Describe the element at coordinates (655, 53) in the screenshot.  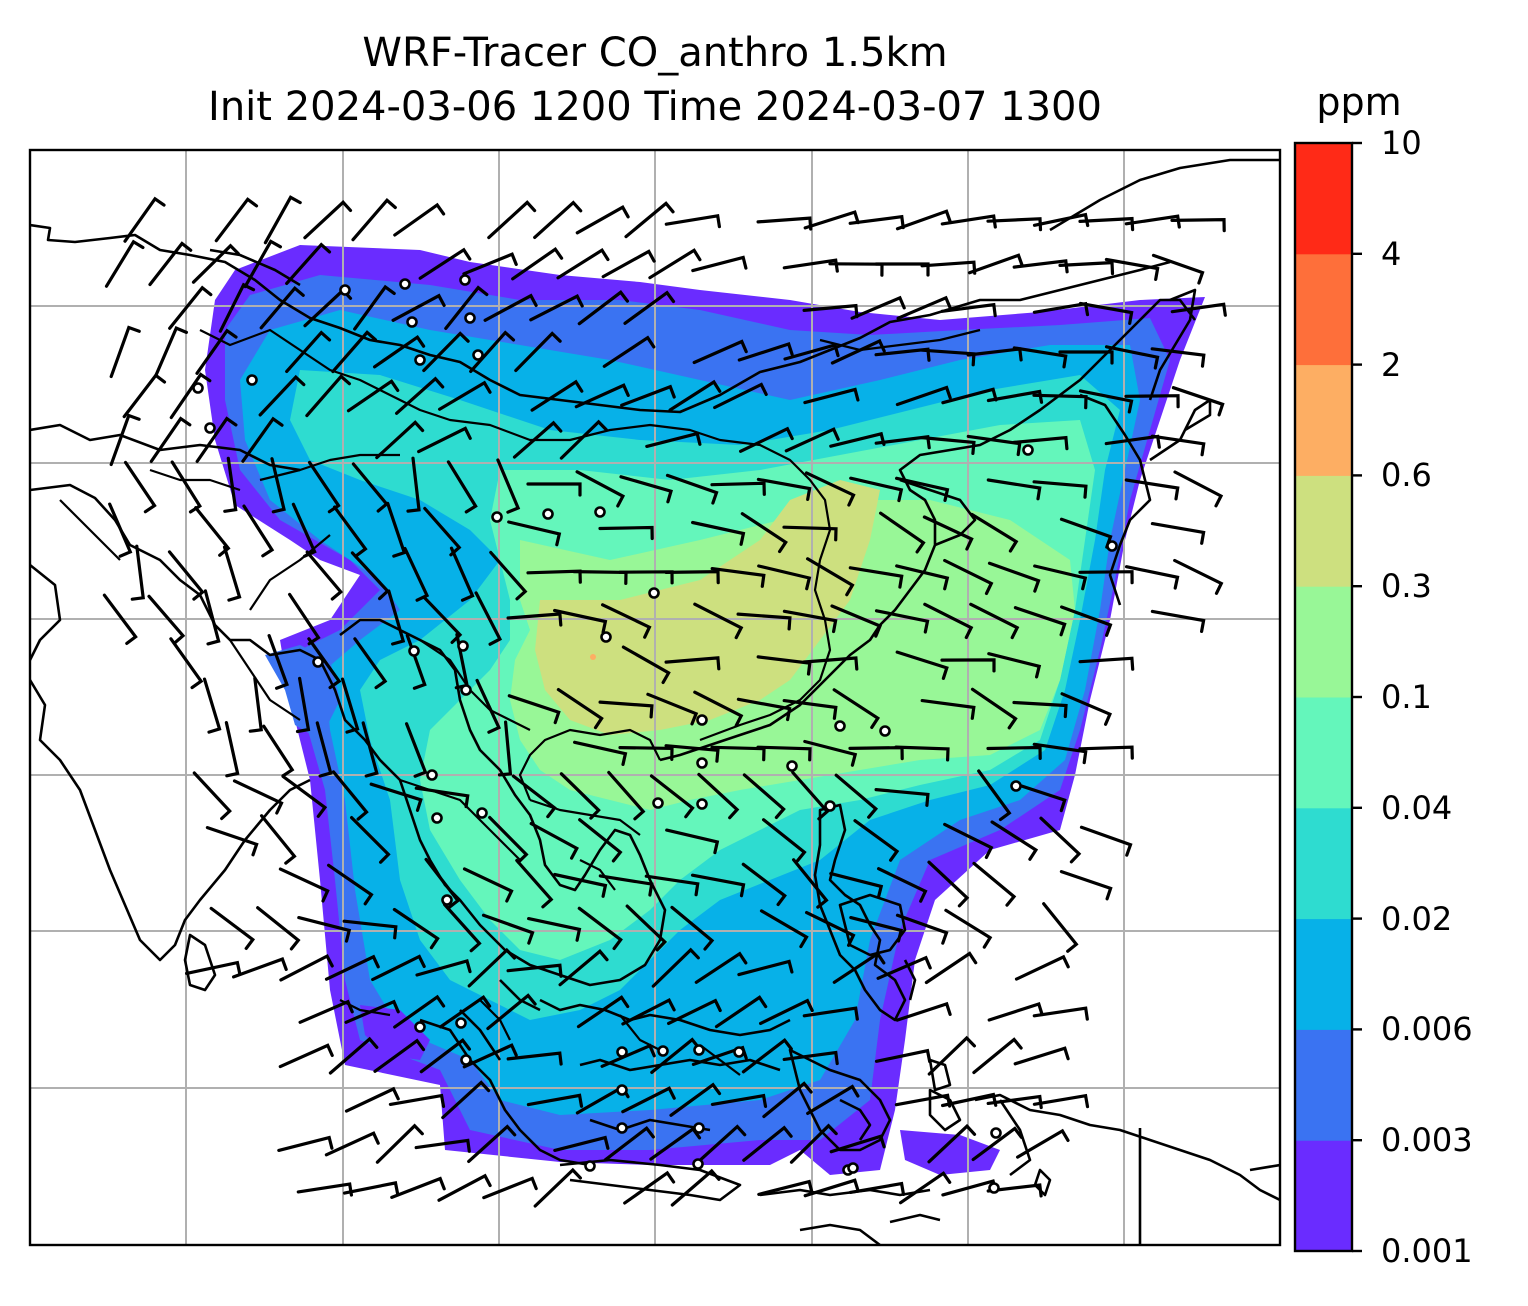
I see `figure-title: WRF-Tracer CO_anthro 1.5km` at that location.